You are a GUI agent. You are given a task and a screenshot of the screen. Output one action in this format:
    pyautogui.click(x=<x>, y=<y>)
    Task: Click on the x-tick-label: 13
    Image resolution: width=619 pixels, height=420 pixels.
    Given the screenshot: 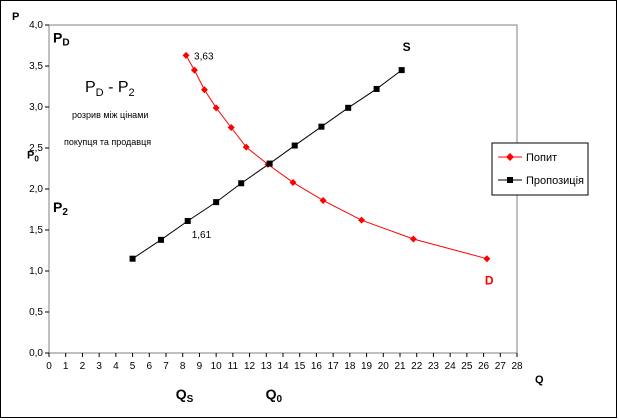 What is the action you would take?
    pyautogui.click(x=267, y=366)
    